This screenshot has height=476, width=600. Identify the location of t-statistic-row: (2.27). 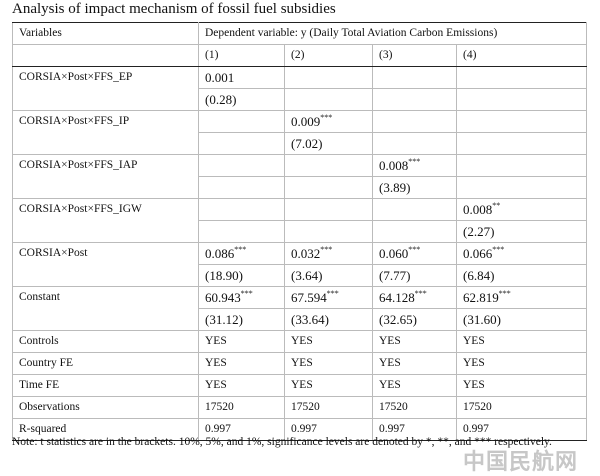
(300, 231).